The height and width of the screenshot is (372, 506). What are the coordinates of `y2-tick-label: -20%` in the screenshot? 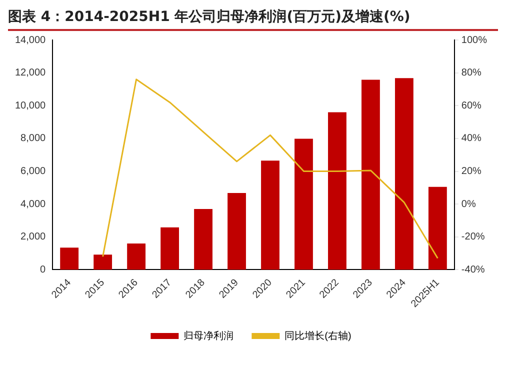 It's located at (473, 237).